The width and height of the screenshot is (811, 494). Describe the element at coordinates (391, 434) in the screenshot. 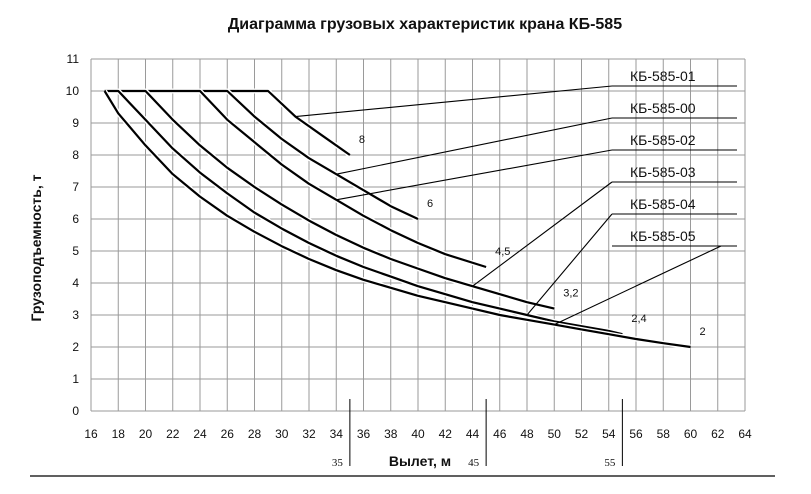

I see `x-tick-label: 38` at that location.